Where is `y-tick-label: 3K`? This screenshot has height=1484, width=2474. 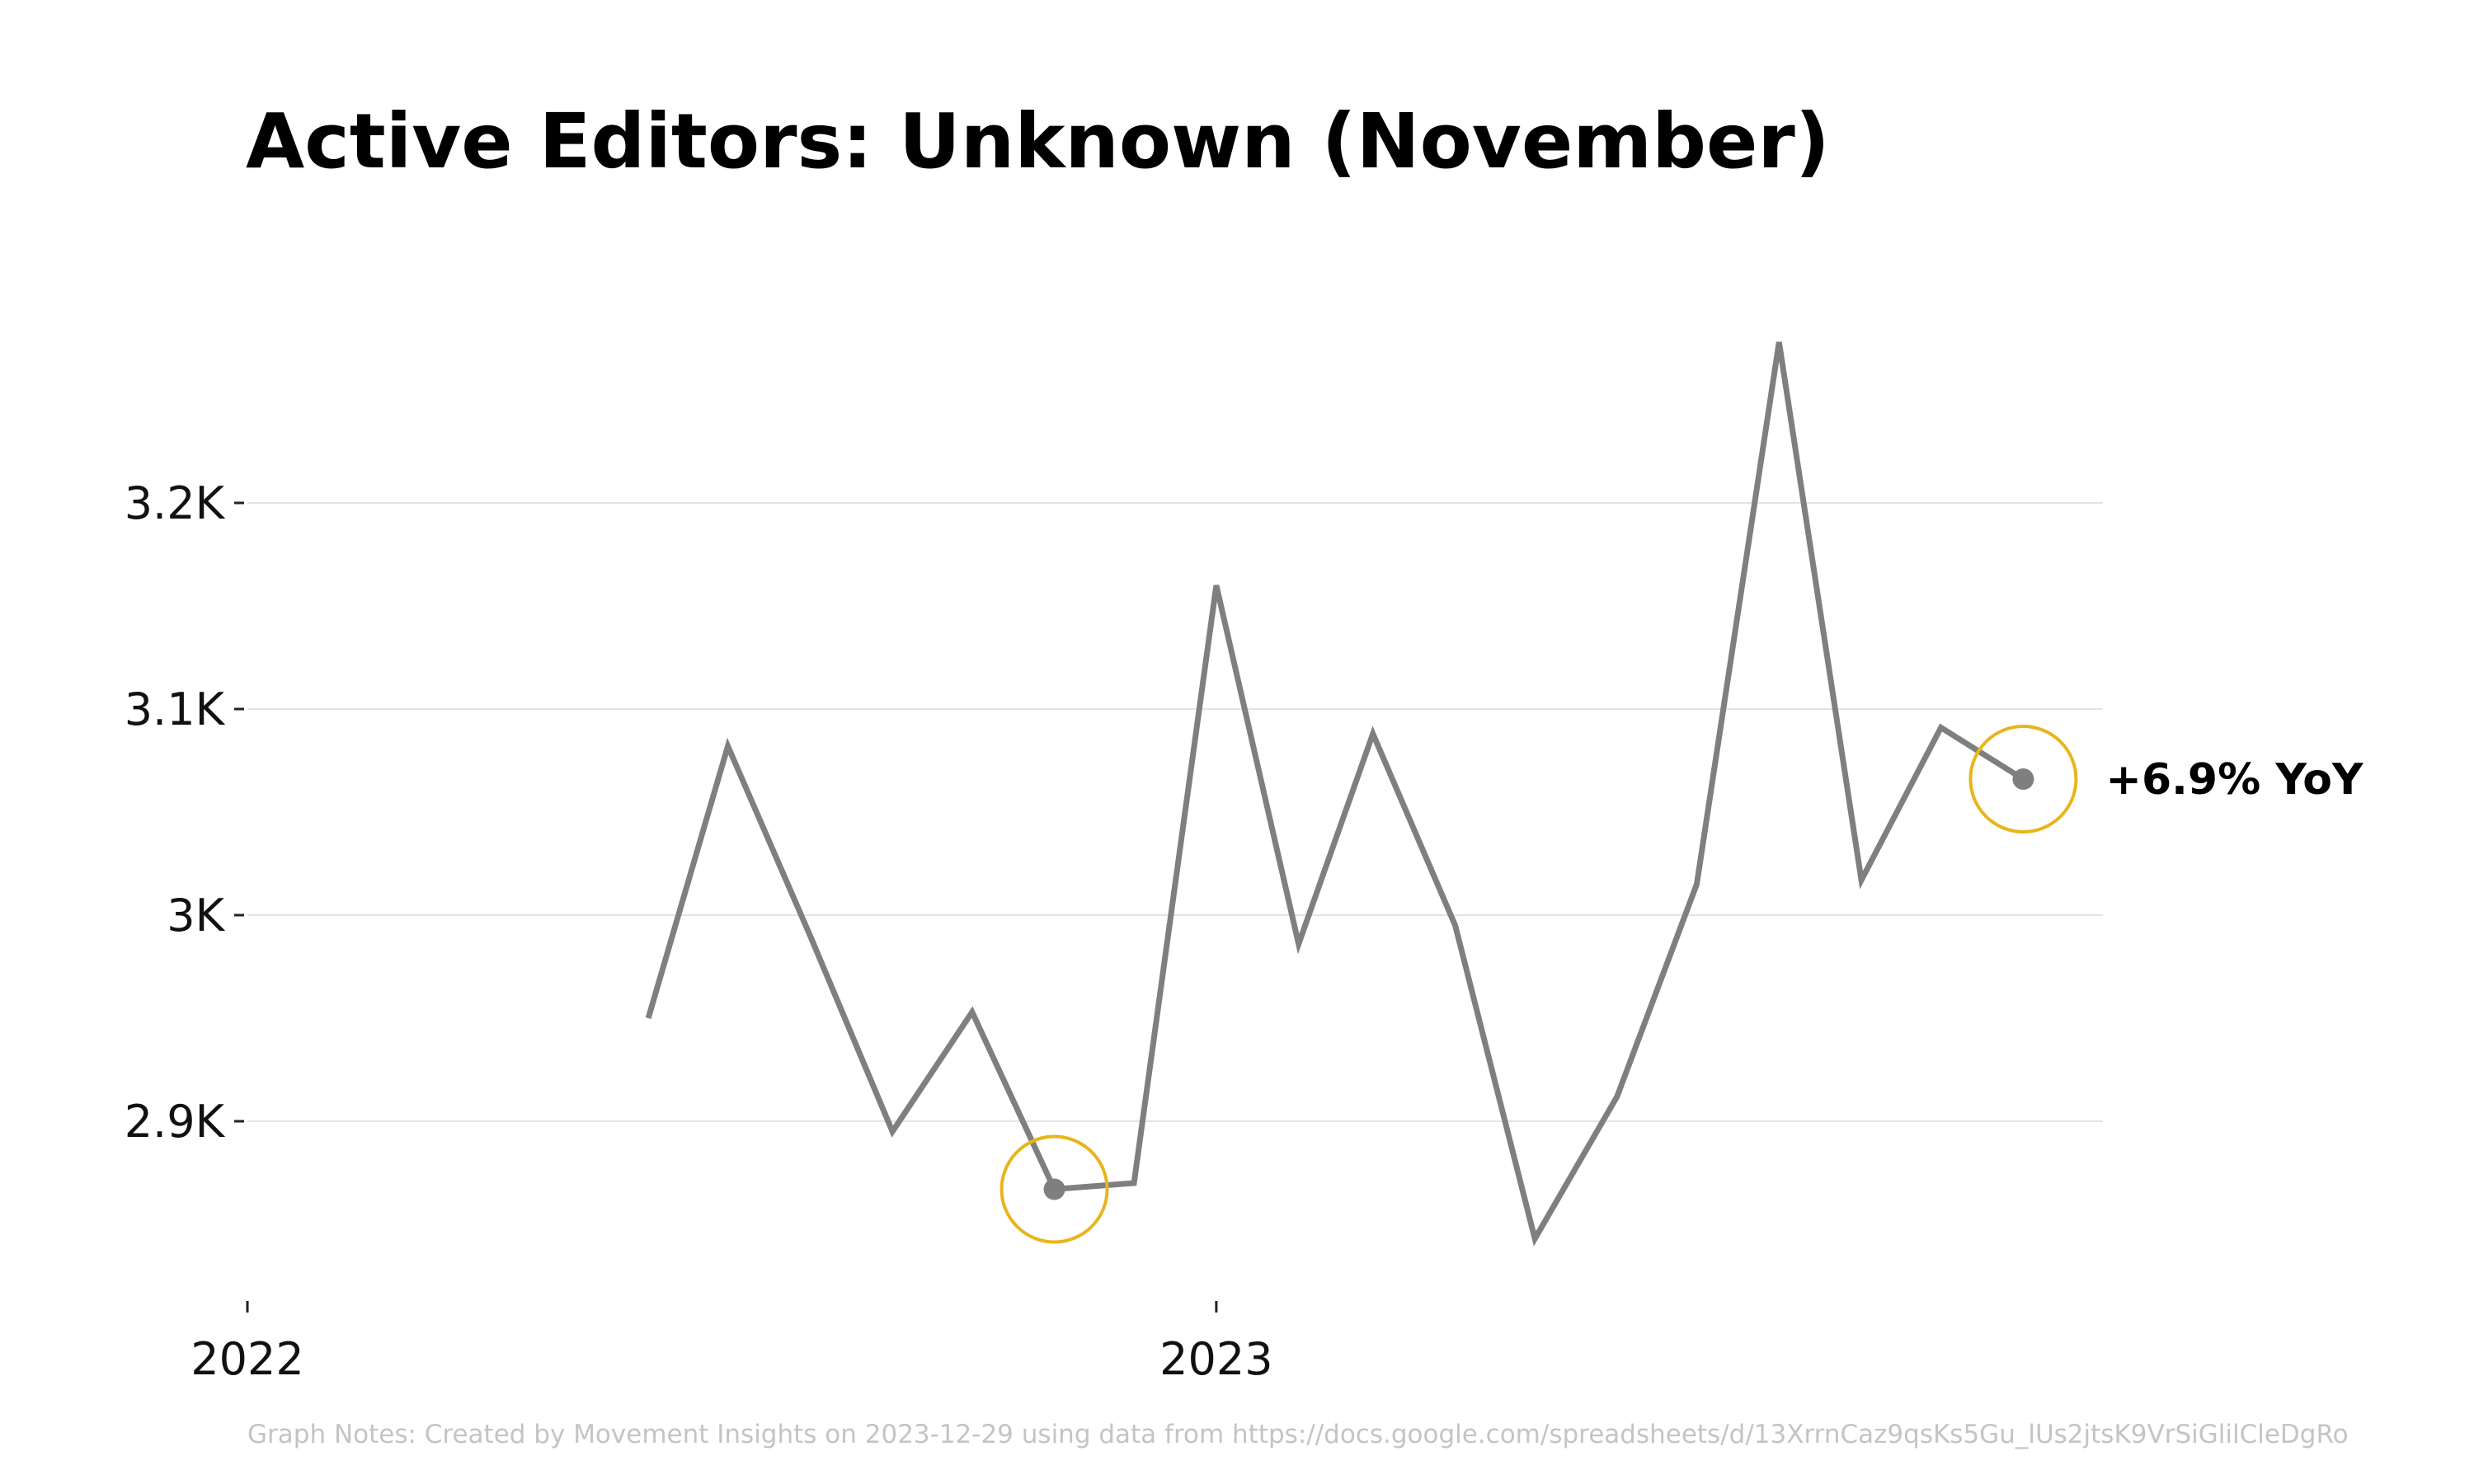 y-tick-label: 3K is located at coordinates (196, 916).